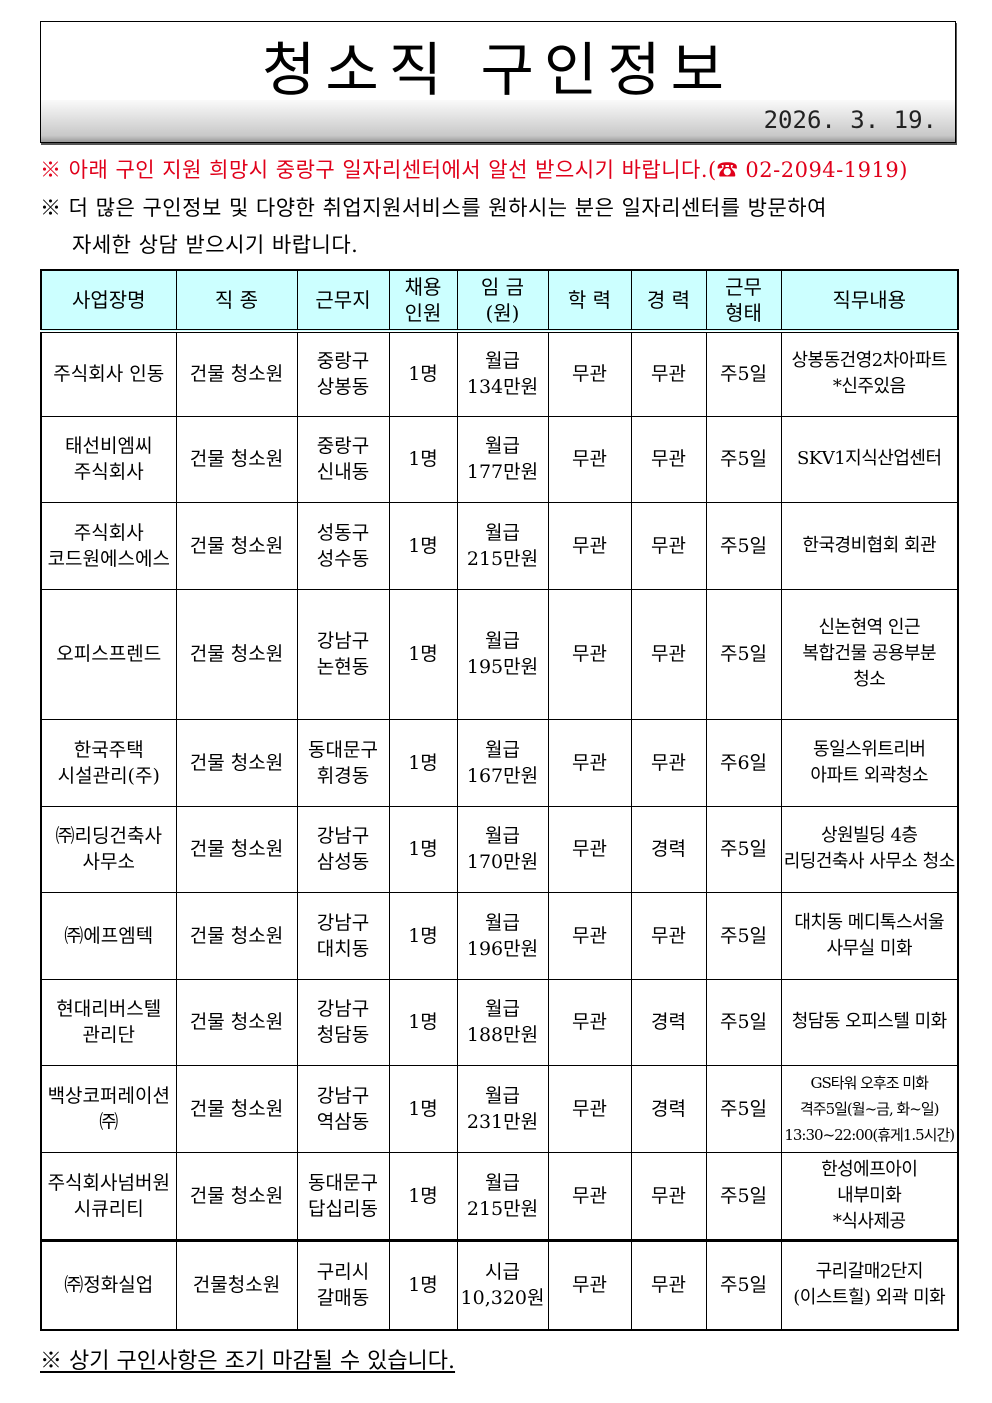  I want to click on header-wage: 임 금 (원), so click(502, 301).